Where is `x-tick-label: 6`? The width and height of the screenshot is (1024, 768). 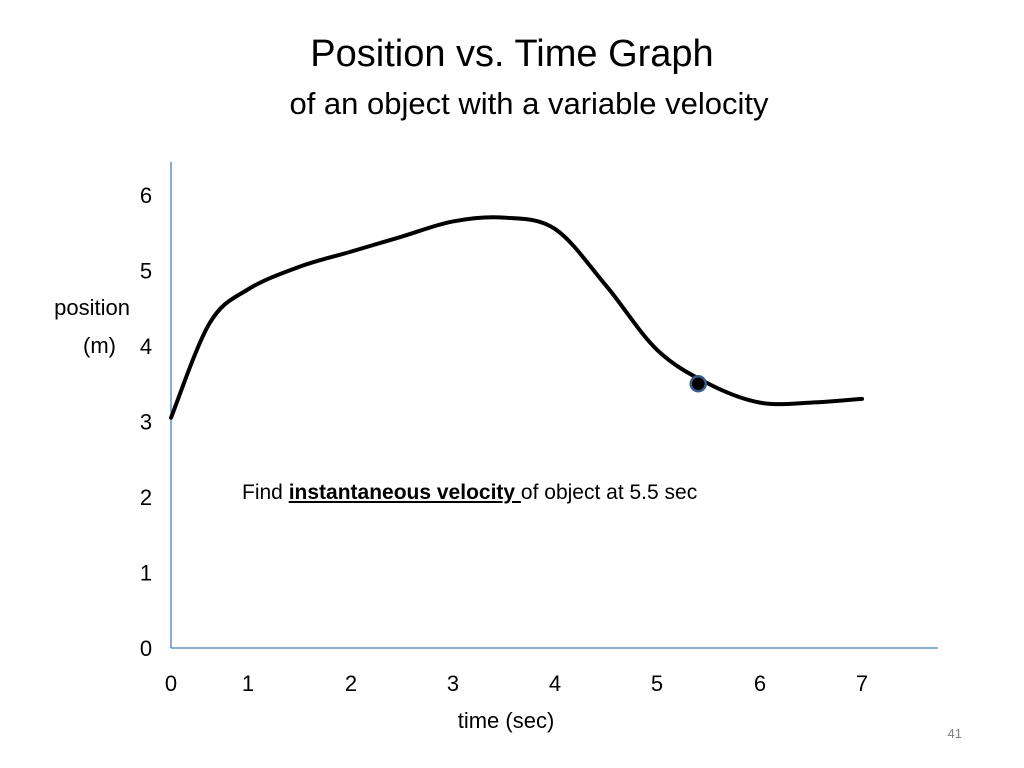 x-tick-label: 6 is located at coordinates (760, 683).